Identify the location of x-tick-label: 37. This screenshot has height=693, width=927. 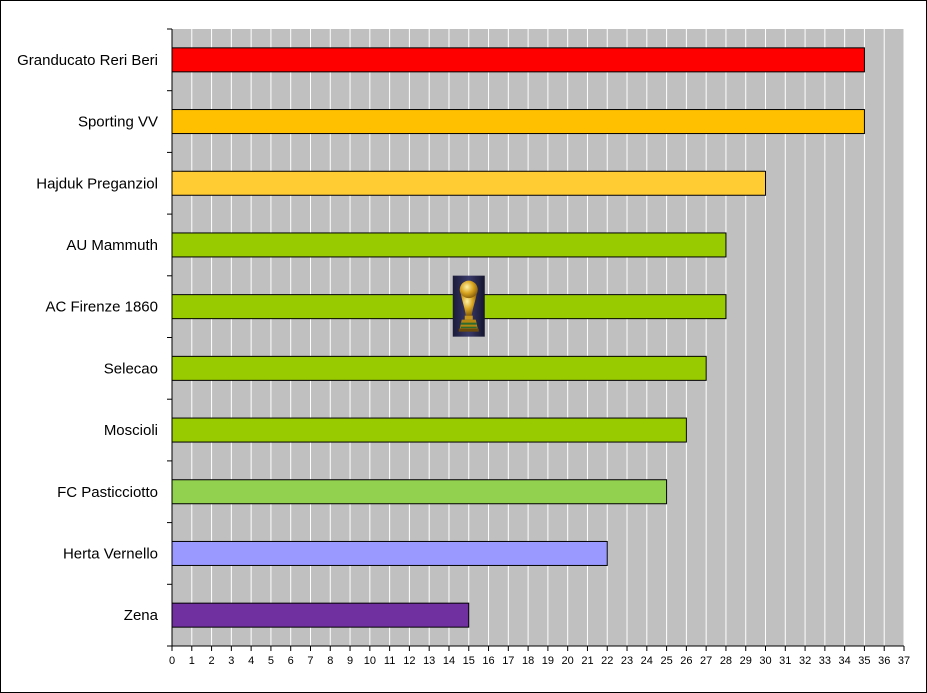
(904, 661).